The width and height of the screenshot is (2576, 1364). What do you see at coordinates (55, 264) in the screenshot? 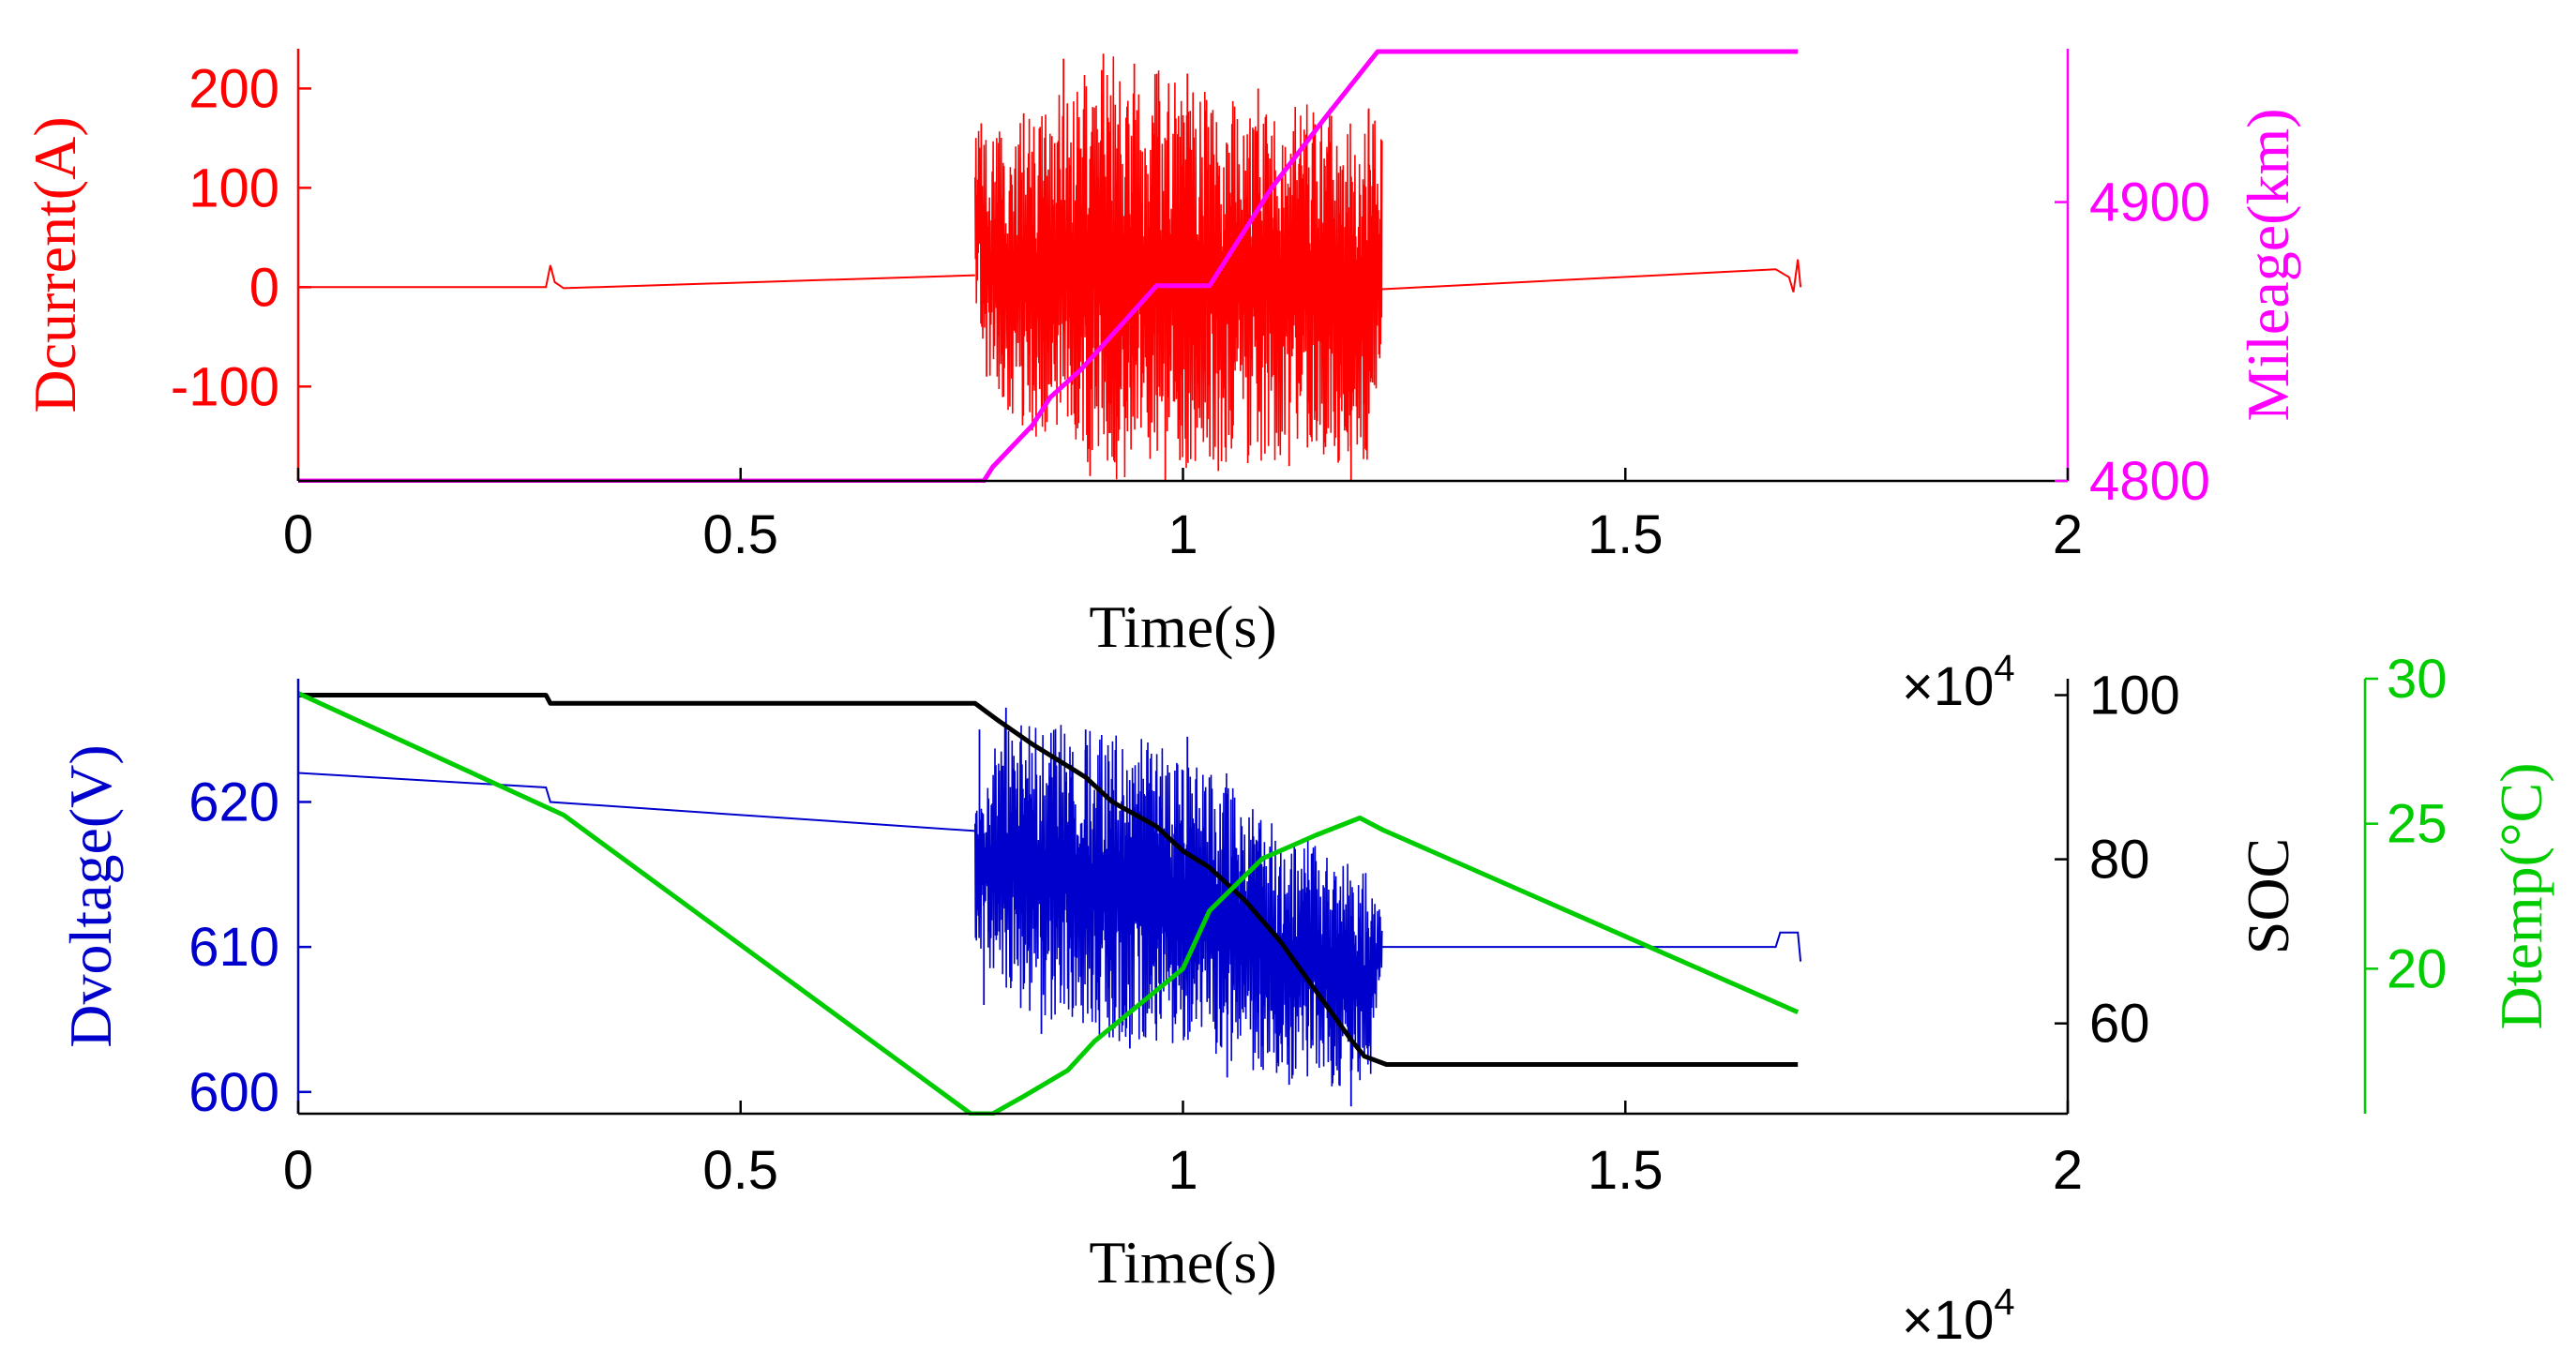
I see `left-axis-label: Dcurrent(A)` at bounding box center [55, 264].